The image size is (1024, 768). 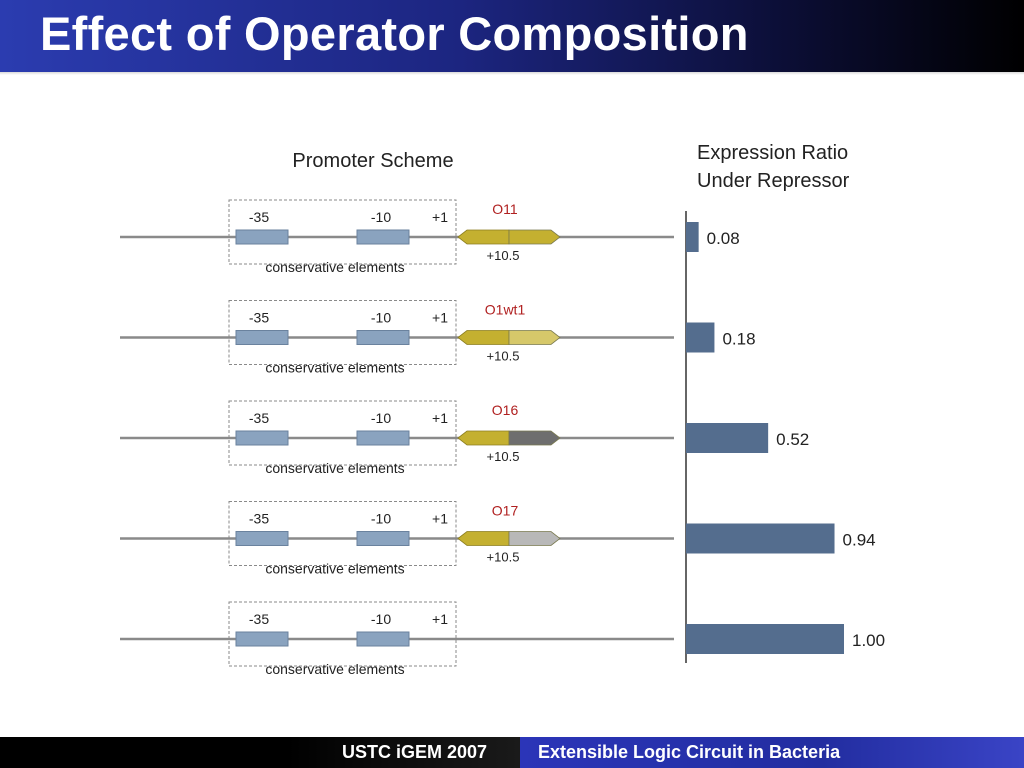 What do you see at coordinates (372, 161) in the screenshot?
I see `promoter-scheme-title: Promoter Scheme` at bounding box center [372, 161].